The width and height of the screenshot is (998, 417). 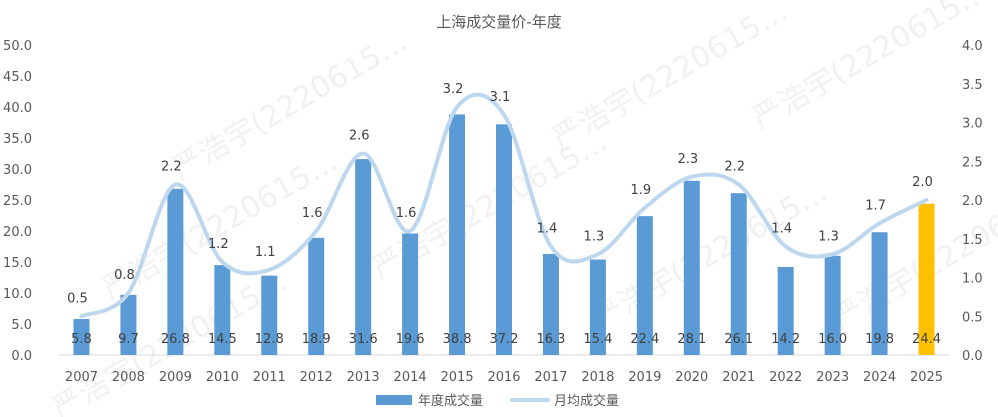 I want to click on bar-2019, so click(x=644, y=285).